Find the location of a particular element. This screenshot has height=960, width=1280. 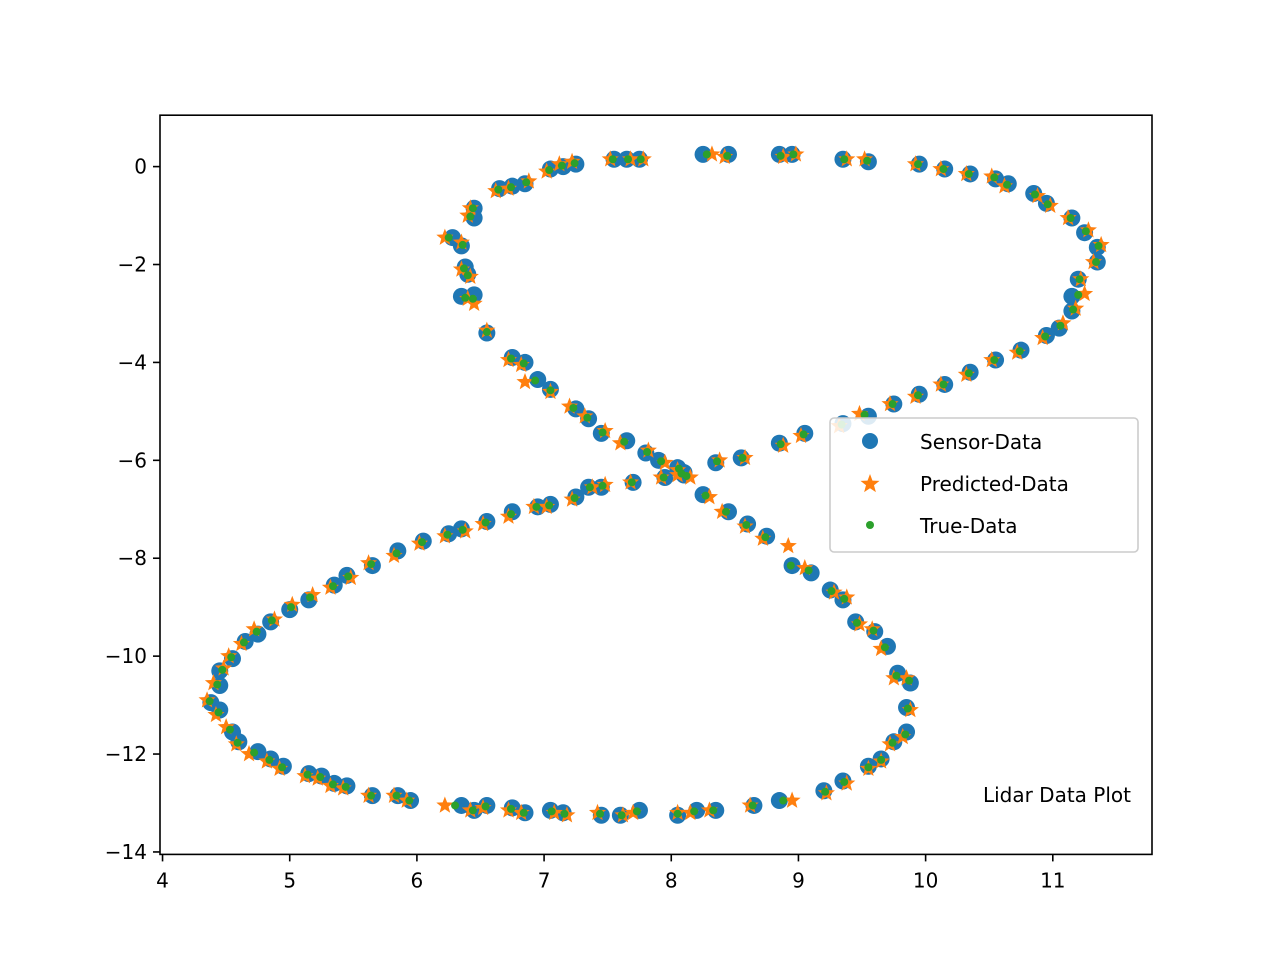

x-tick-label: 7 is located at coordinates (544, 880).